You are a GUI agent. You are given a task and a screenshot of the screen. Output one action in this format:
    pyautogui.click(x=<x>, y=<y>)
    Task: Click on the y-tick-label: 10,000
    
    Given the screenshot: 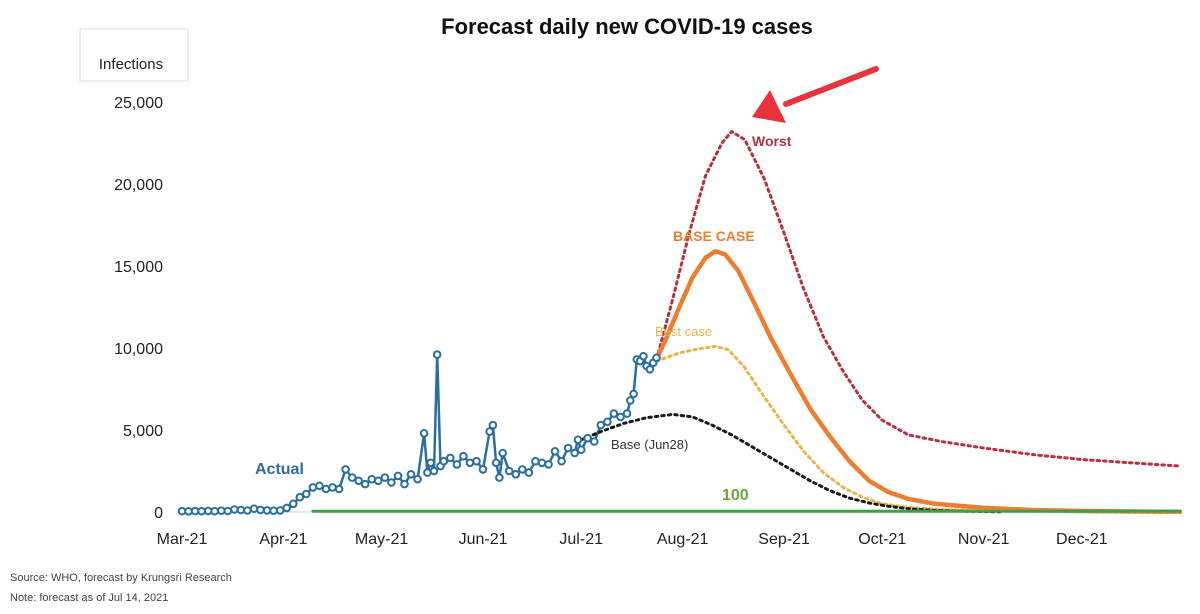 What is the action you would take?
    pyautogui.click(x=138, y=349)
    